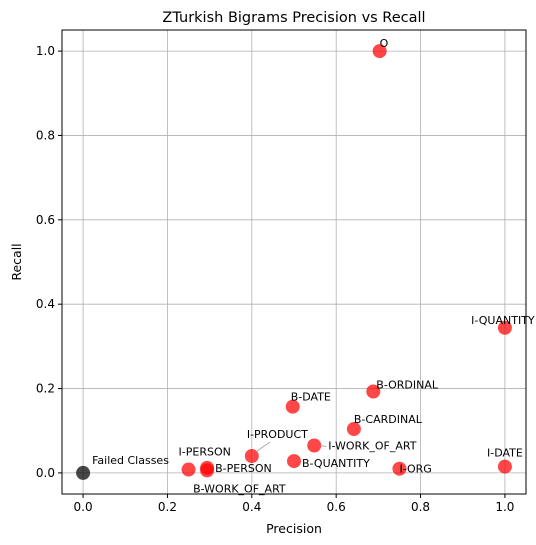 The image size is (536, 545). I want to click on x-tick-label: 0.6, so click(336, 507).